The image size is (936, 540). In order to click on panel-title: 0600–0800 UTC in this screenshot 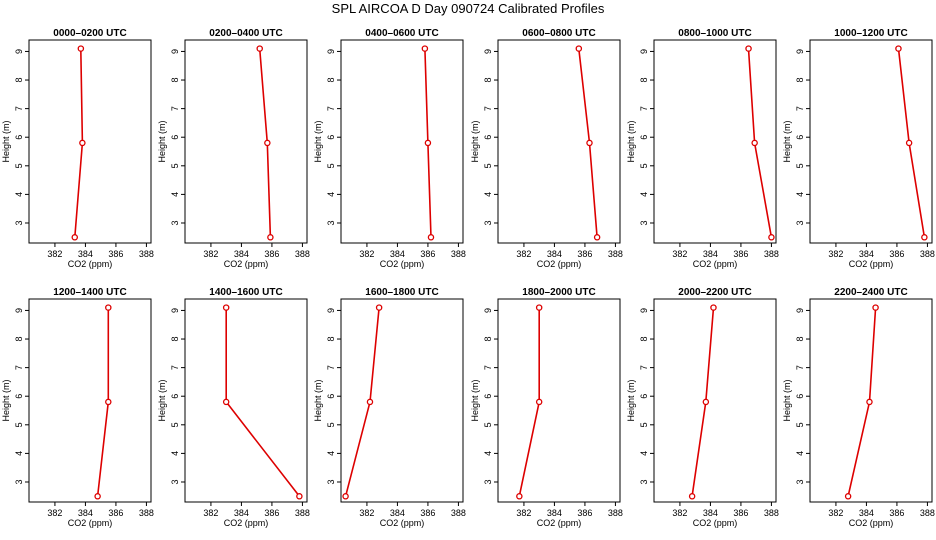, I will do `click(558, 33)`.